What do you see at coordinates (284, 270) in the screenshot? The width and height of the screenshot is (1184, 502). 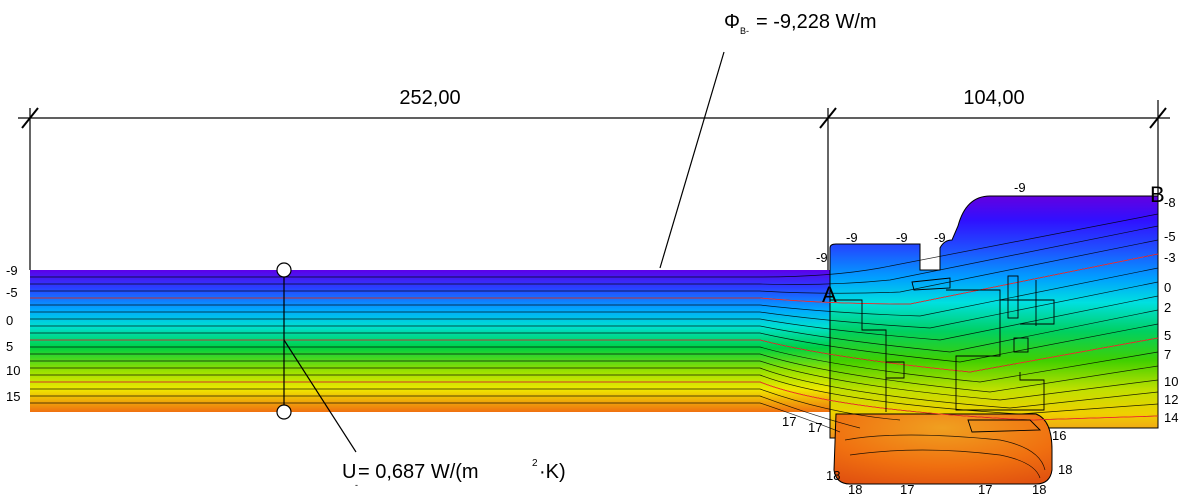 I see `u-top-marker` at bounding box center [284, 270].